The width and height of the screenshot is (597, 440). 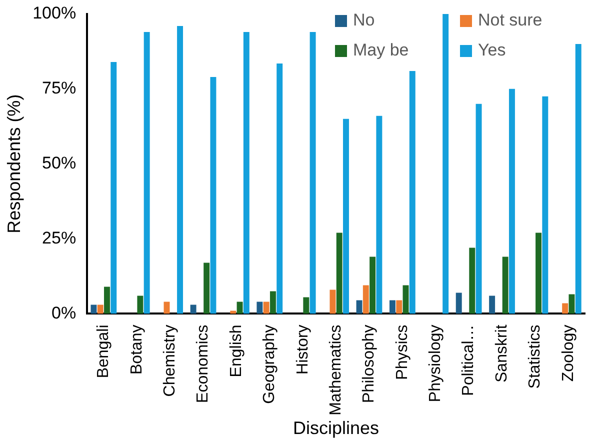 What do you see at coordinates (568, 353) in the screenshot?
I see `x-tick-label: Zoology` at bounding box center [568, 353].